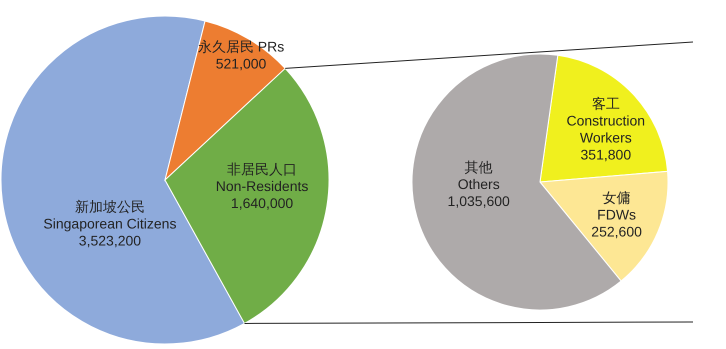  What do you see at coordinates (109, 215) in the screenshot?
I see `slice-label: 新加坡公民 Singaporean Citizens` at bounding box center [109, 215].